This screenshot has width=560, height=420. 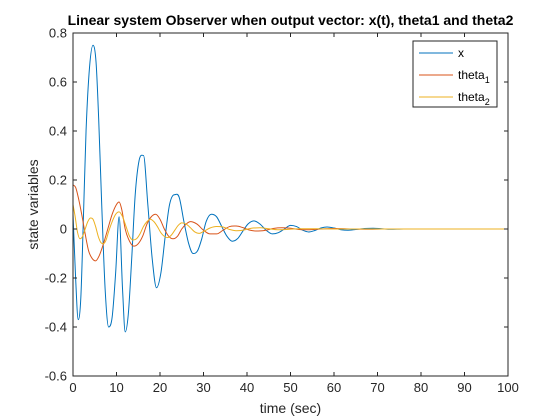 What do you see at coordinates (58, 180) in the screenshot?
I see `y-tick-label: 0.2` at bounding box center [58, 180].